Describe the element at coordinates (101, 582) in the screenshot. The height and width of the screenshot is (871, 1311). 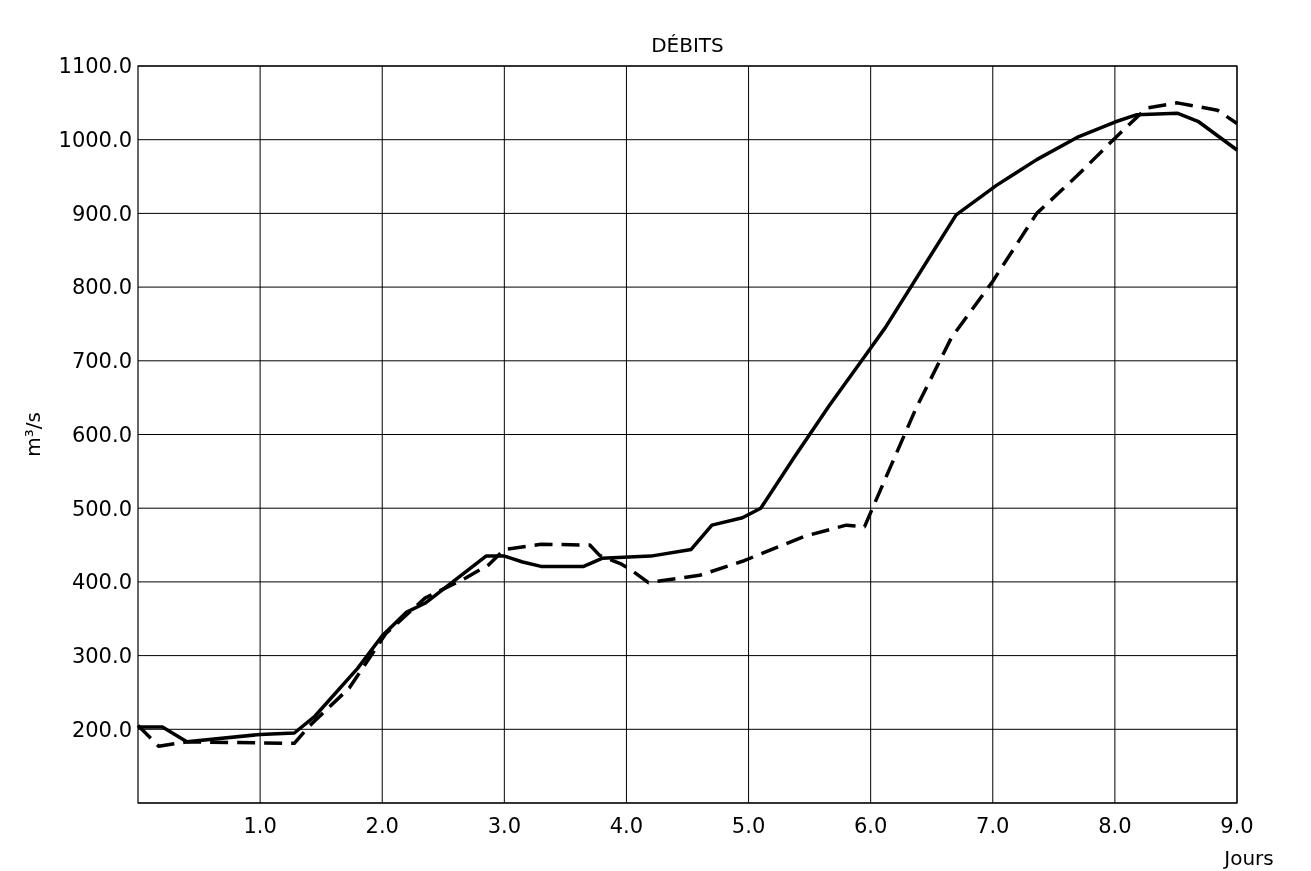
I see `y-tick-label: 400.0` at that location.